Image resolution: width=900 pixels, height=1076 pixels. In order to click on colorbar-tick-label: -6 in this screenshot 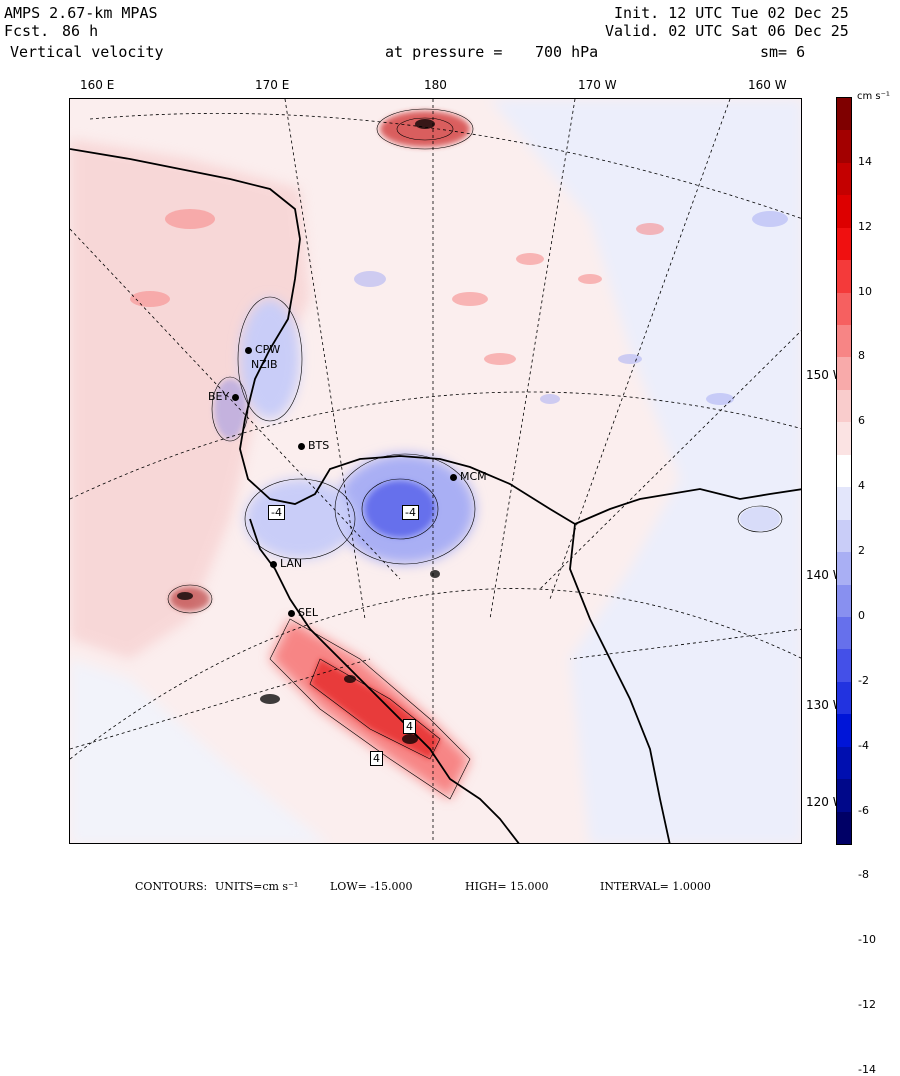, I will do `click(863, 810)`.